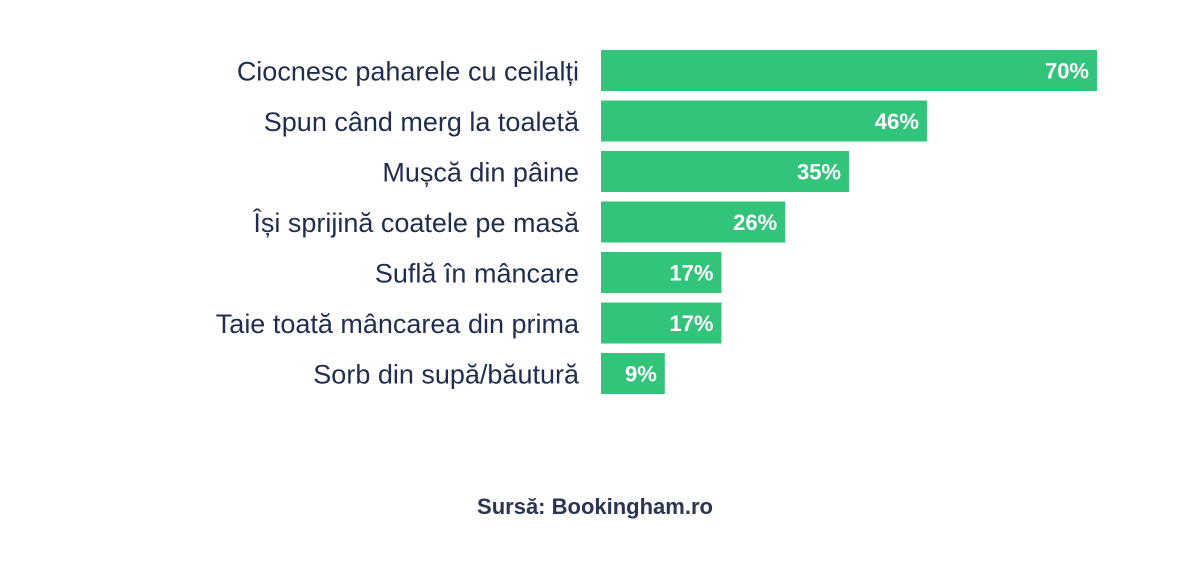  Describe the element at coordinates (477, 274) in the screenshot. I see `category-label: Suflă în mâncare` at that location.